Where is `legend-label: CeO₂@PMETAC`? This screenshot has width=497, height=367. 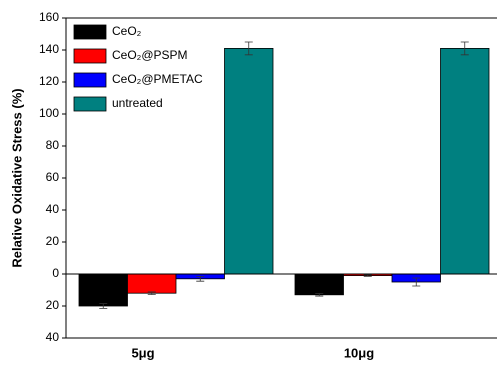 legend-label: CeO₂@PMETAC is located at coordinates (157, 79).